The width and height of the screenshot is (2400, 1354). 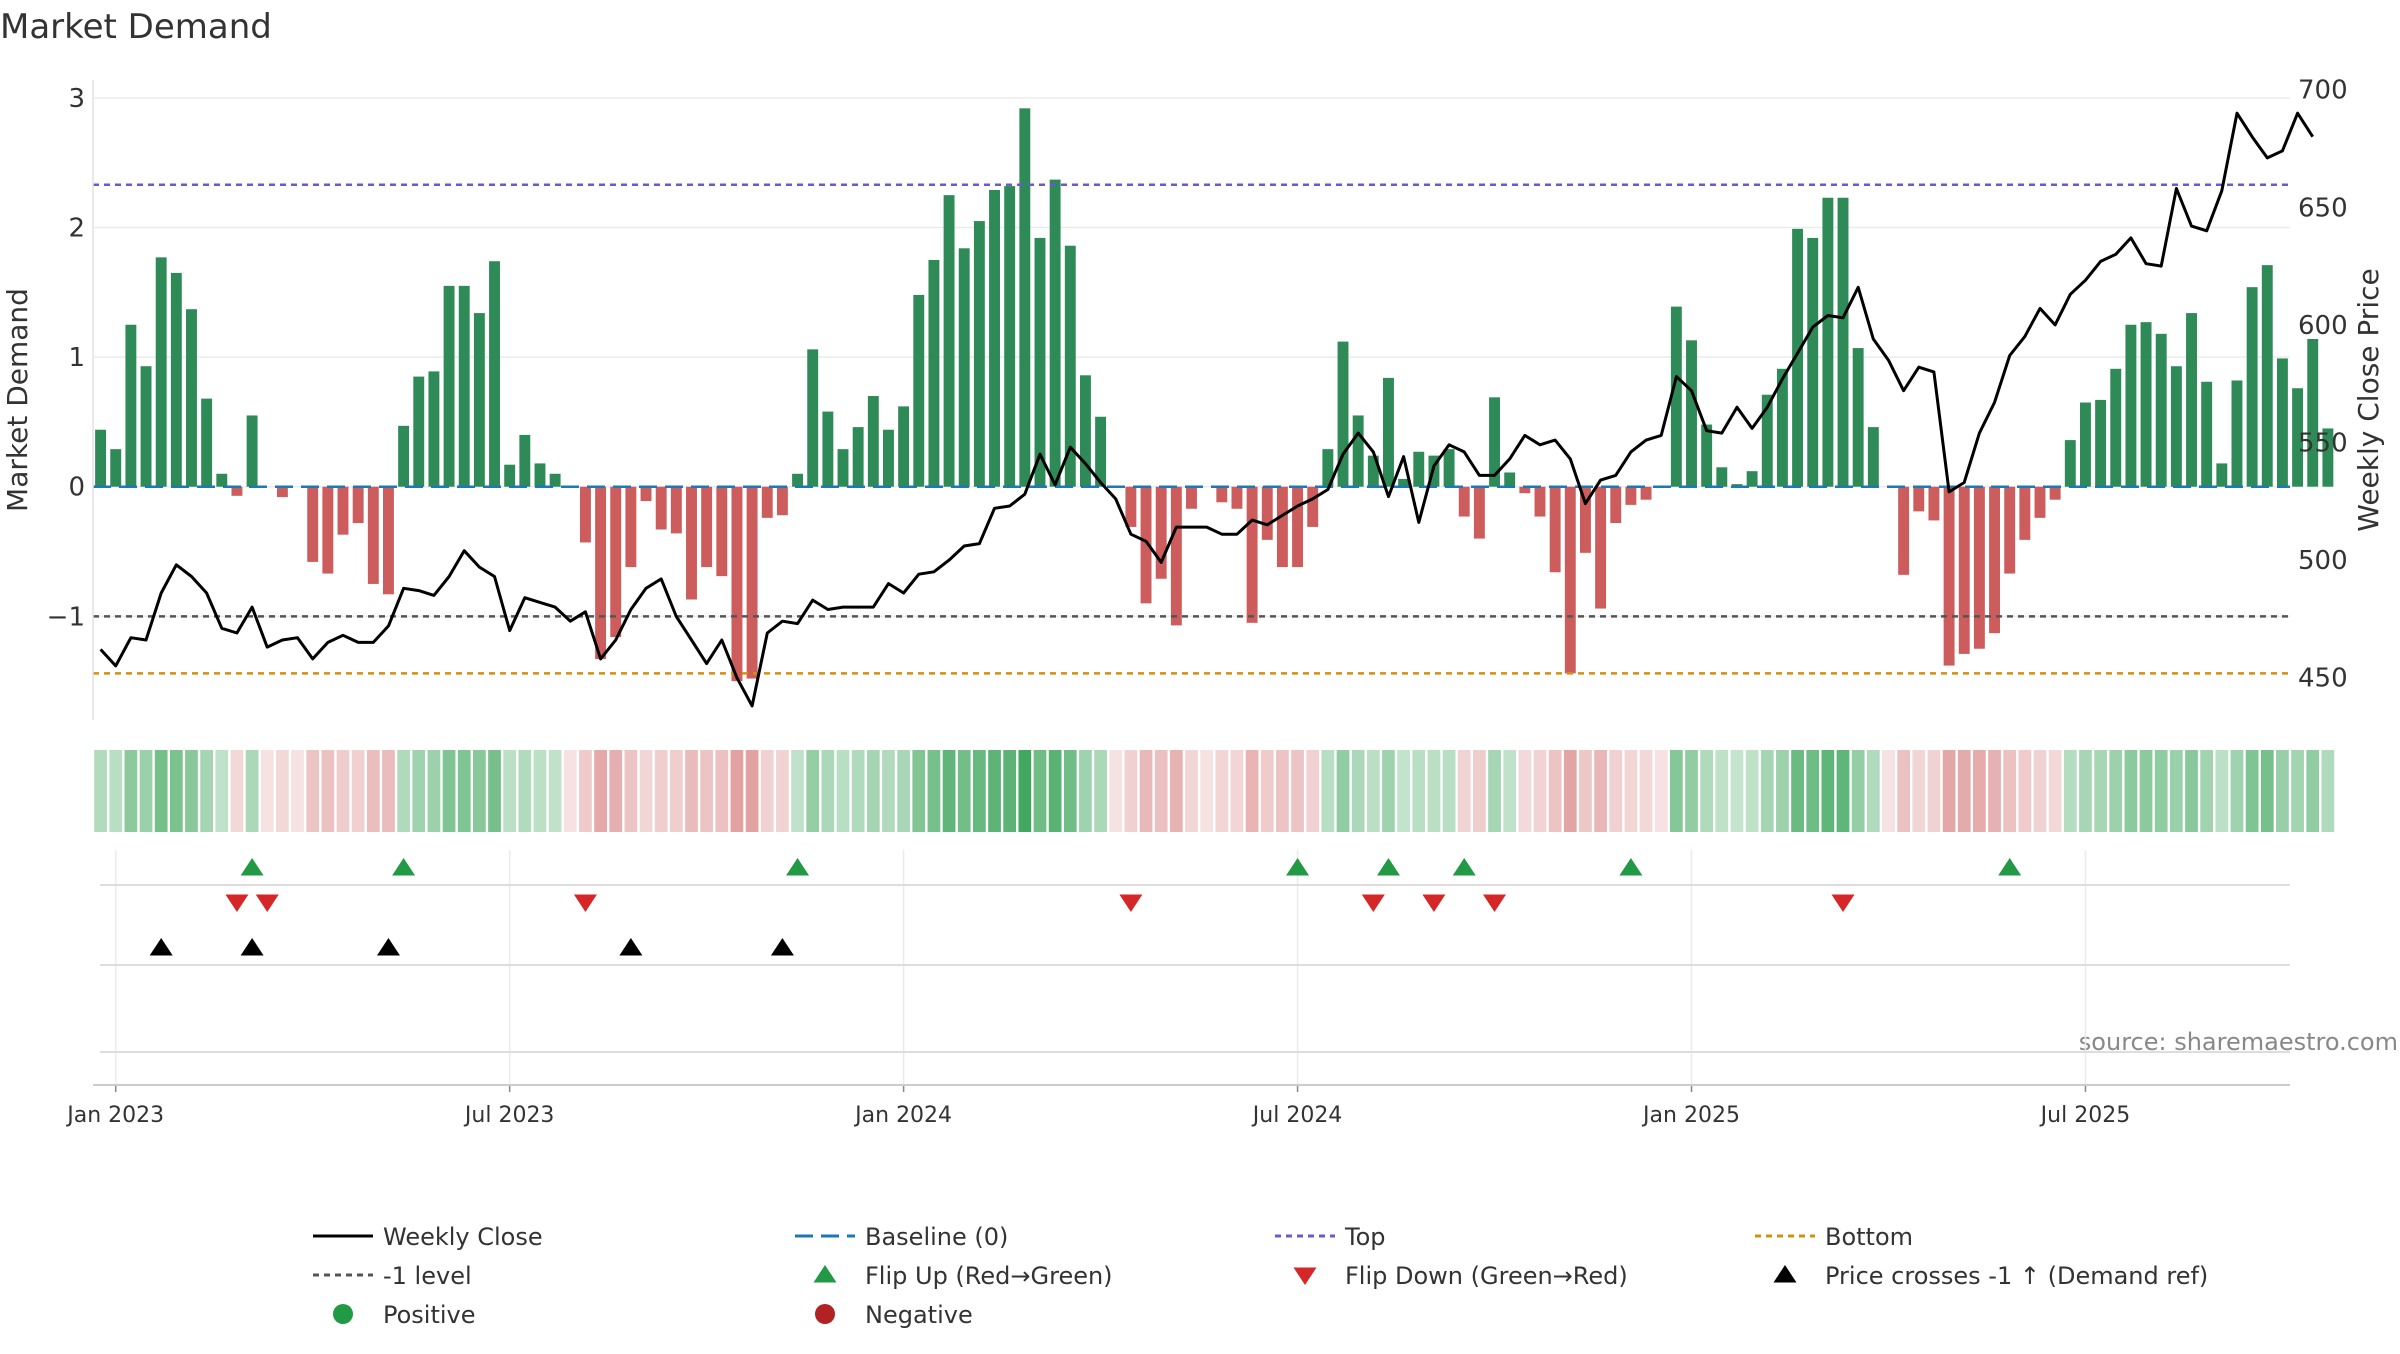 I want to click on legend-label: Price crosses -1 ↑ (Demand ref), so click(x=2016, y=1276).